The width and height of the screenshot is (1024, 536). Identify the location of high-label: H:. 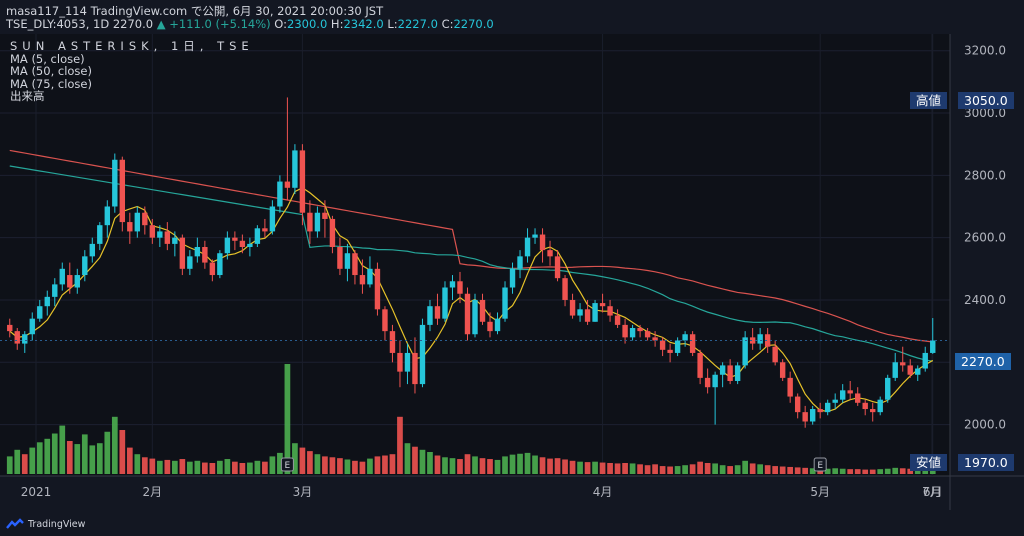
(337, 24).